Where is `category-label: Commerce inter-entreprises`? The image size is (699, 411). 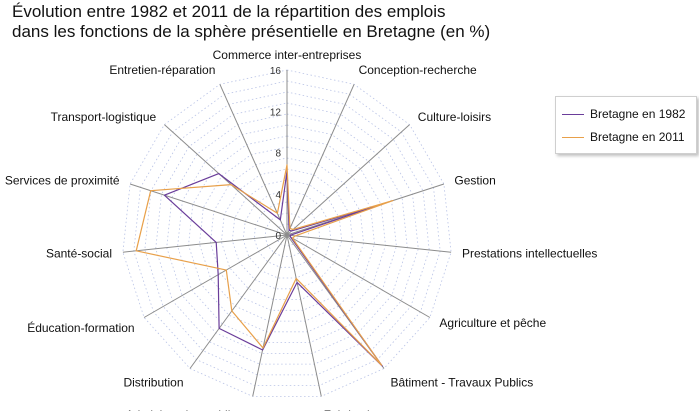 category-label: Commerce inter-entreprises is located at coordinates (287, 55).